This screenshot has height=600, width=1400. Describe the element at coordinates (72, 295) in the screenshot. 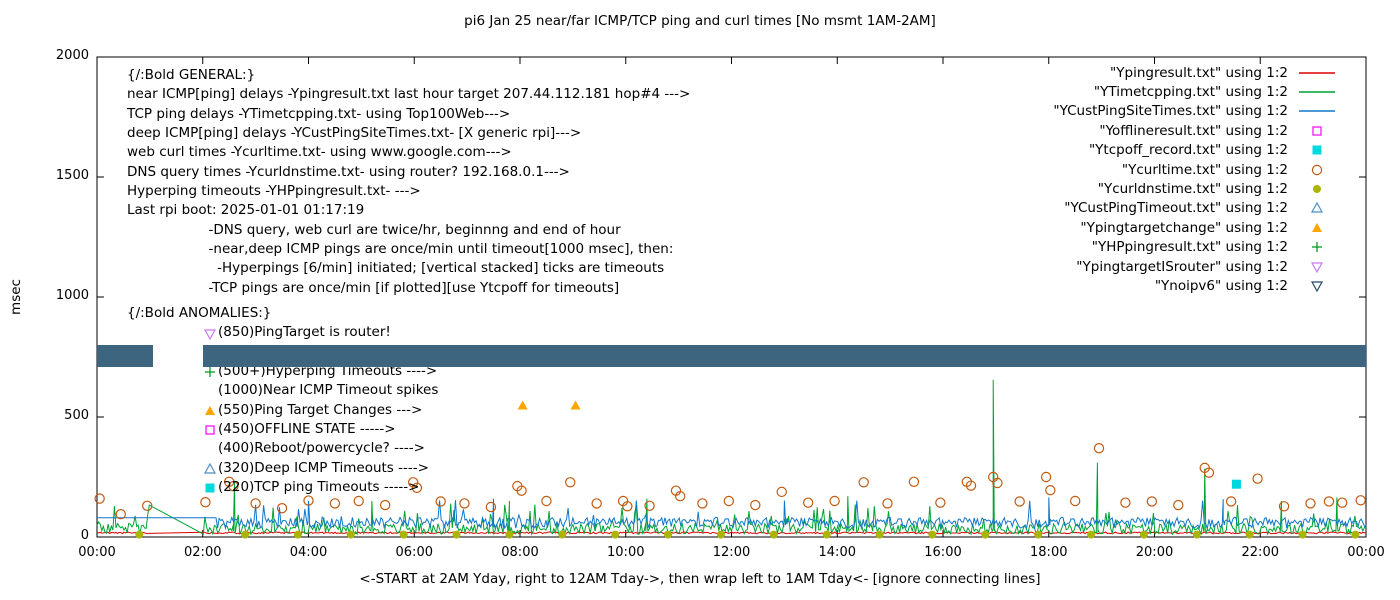

I see `y-tick-label: 1000` at that location.